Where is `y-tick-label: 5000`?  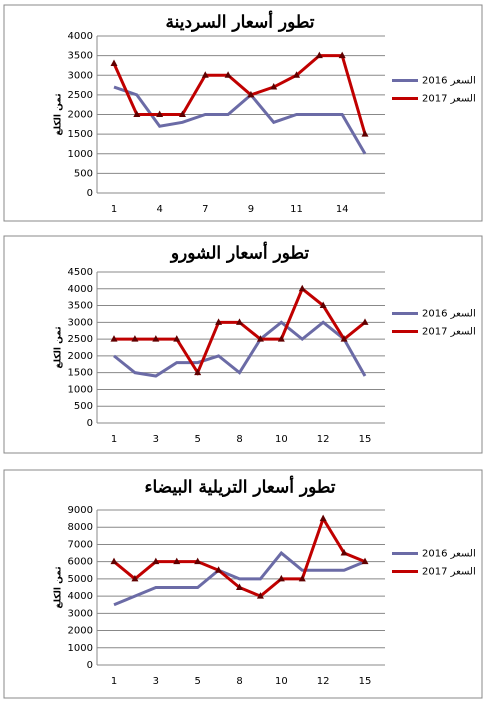
y-tick-label: 5000 is located at coordinates (80, 579).